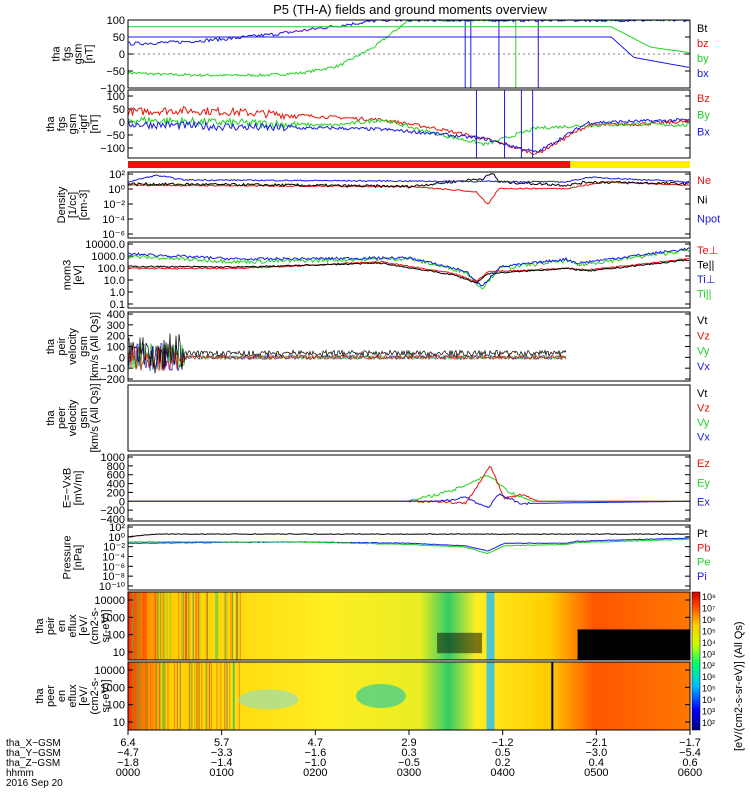 This screenshot has width=750, height=800. I want to click on temp-legend-Te⊥: Te⊥, so click(707, 251).